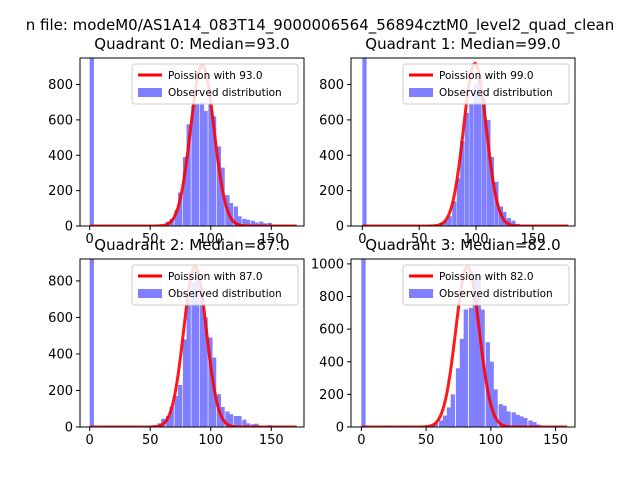  What do you see at coordinates (191, 245) in the screenshot?
I see `subplot-title: Quadrant 2: Median=87.0` at bounding box center [191, 245].